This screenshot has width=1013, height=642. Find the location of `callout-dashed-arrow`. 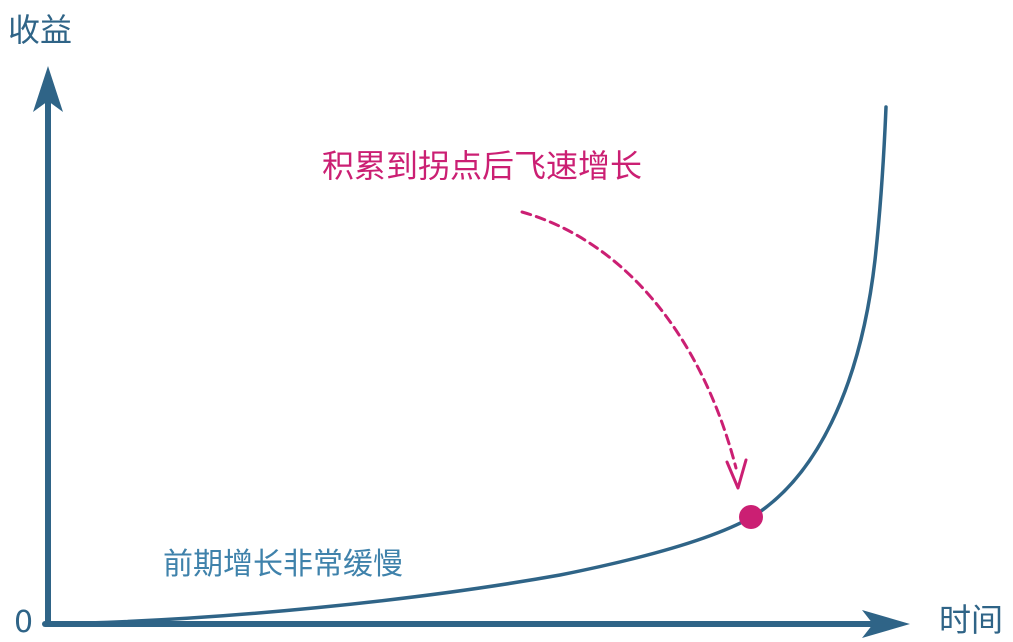

callout-dashed-arrow is located at coordinates (629, 340).